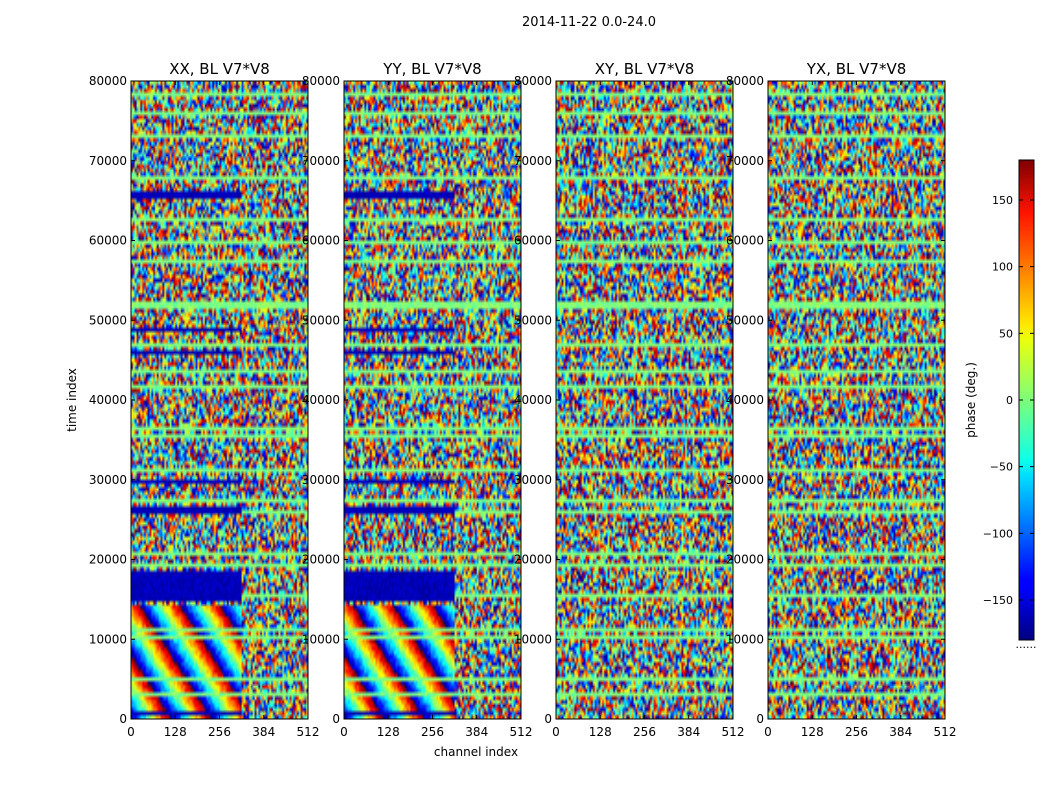  What do you see at coordinates (998, 533) in the screenshot?
I see `colorbar-tick-label: −100` at bounding box center [998, 533].